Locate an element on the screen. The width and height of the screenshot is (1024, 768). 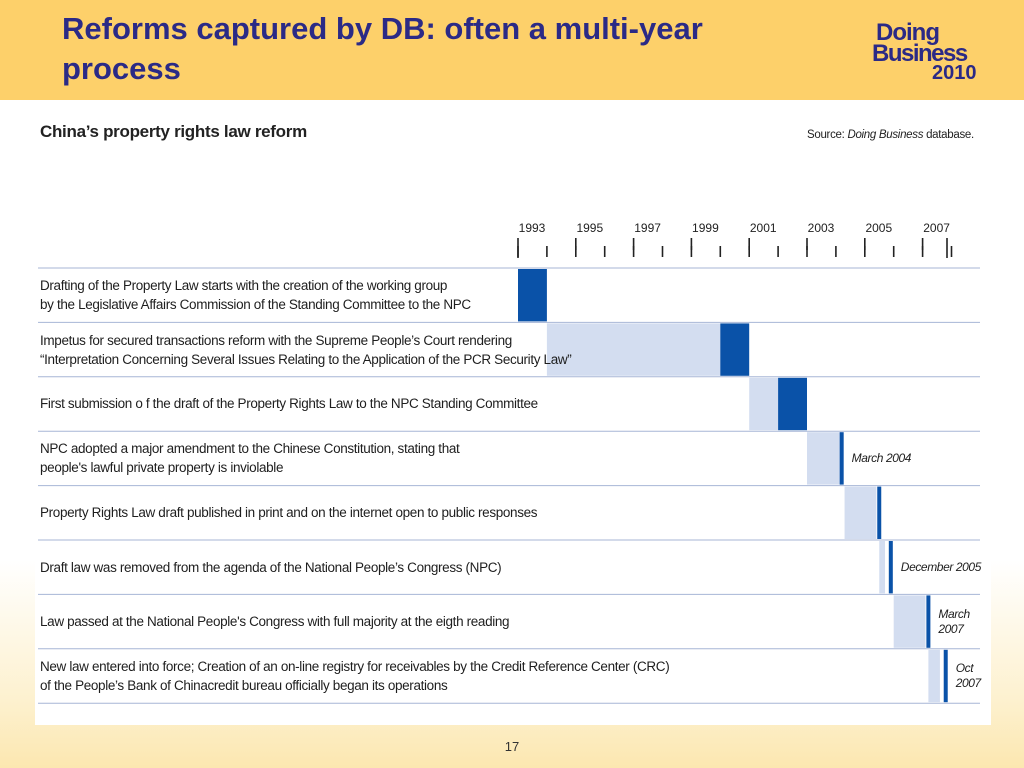
slide-header is located at coordinates (512, 50).